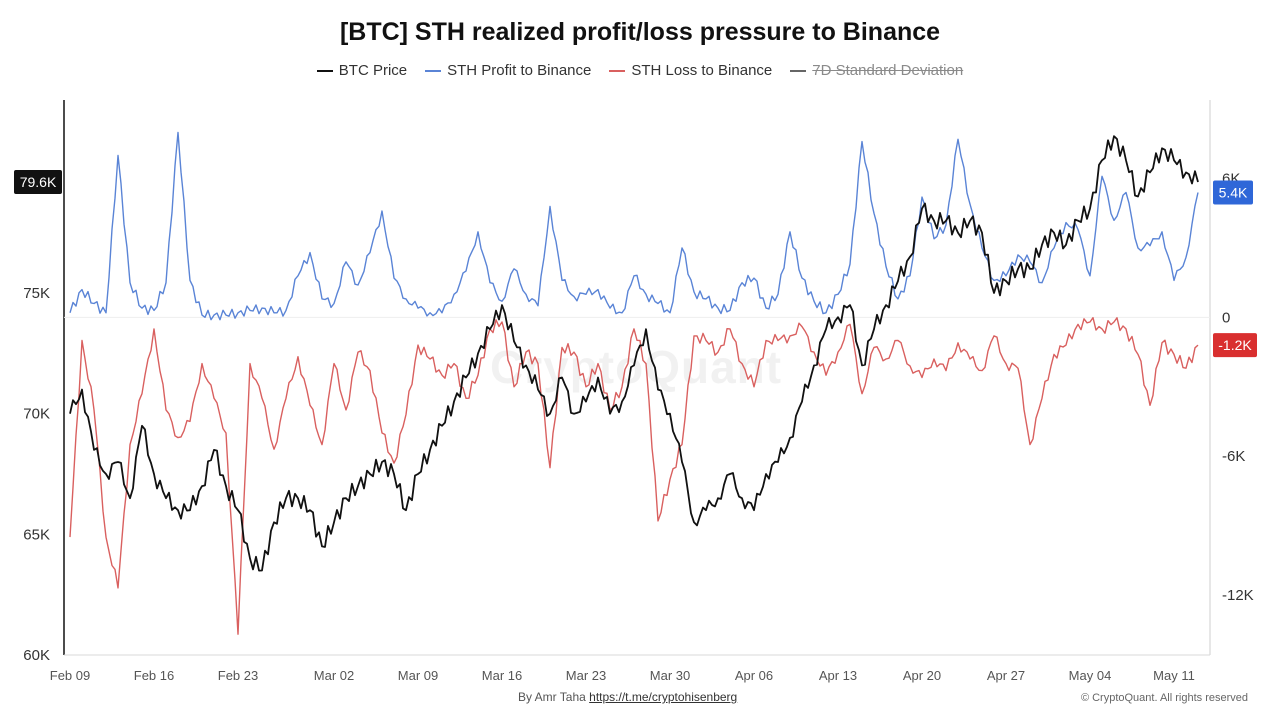 This screenshot has width=1280, height=720. I want to click on profit-value-badge: 5.4K, so click(1233, 193).